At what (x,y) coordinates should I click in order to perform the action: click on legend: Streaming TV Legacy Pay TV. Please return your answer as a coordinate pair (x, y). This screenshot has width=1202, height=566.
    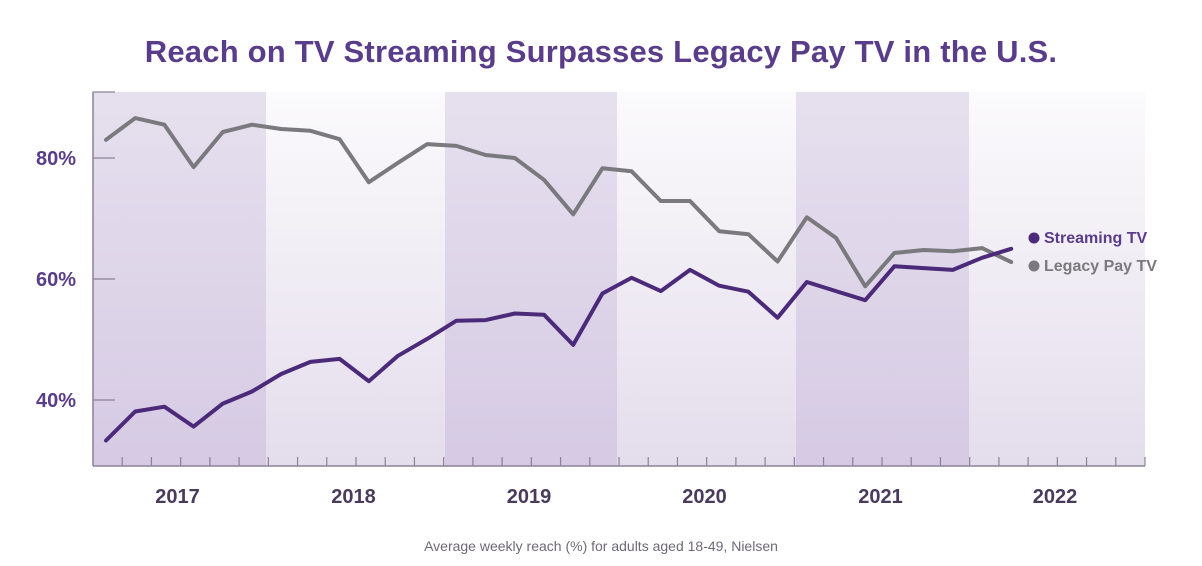
    Looking at the image, I should click on (1092, 252).